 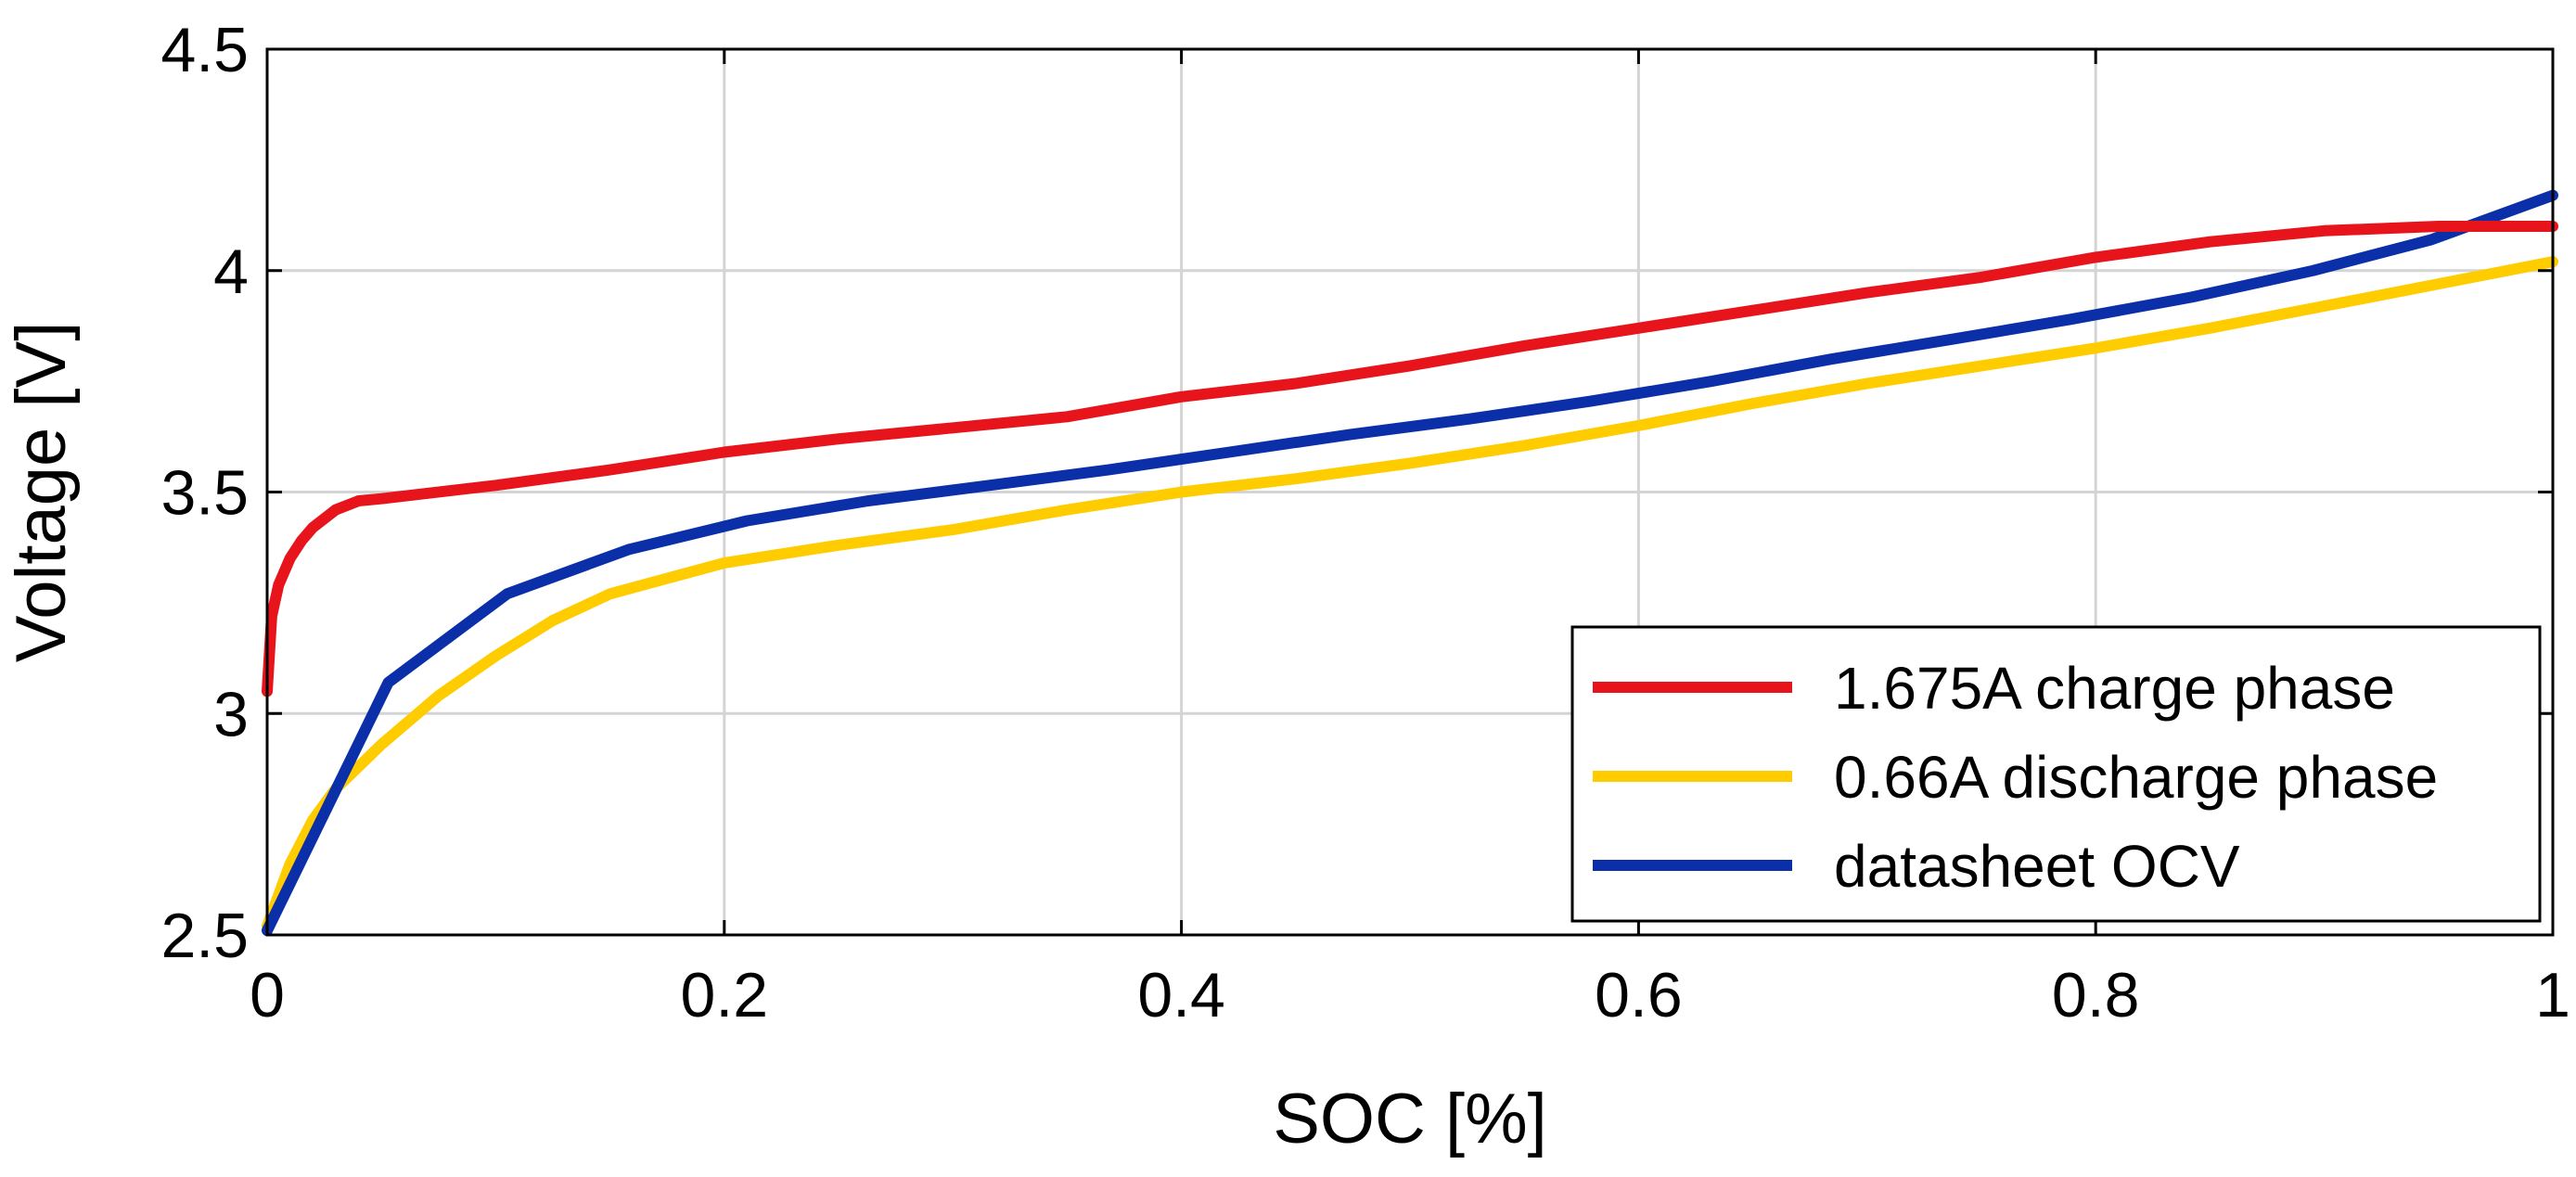 What do you see at coordinates (231, 714) in the screenshot?
I see `y-tick-label: 3` at bounding box center [231, 714].